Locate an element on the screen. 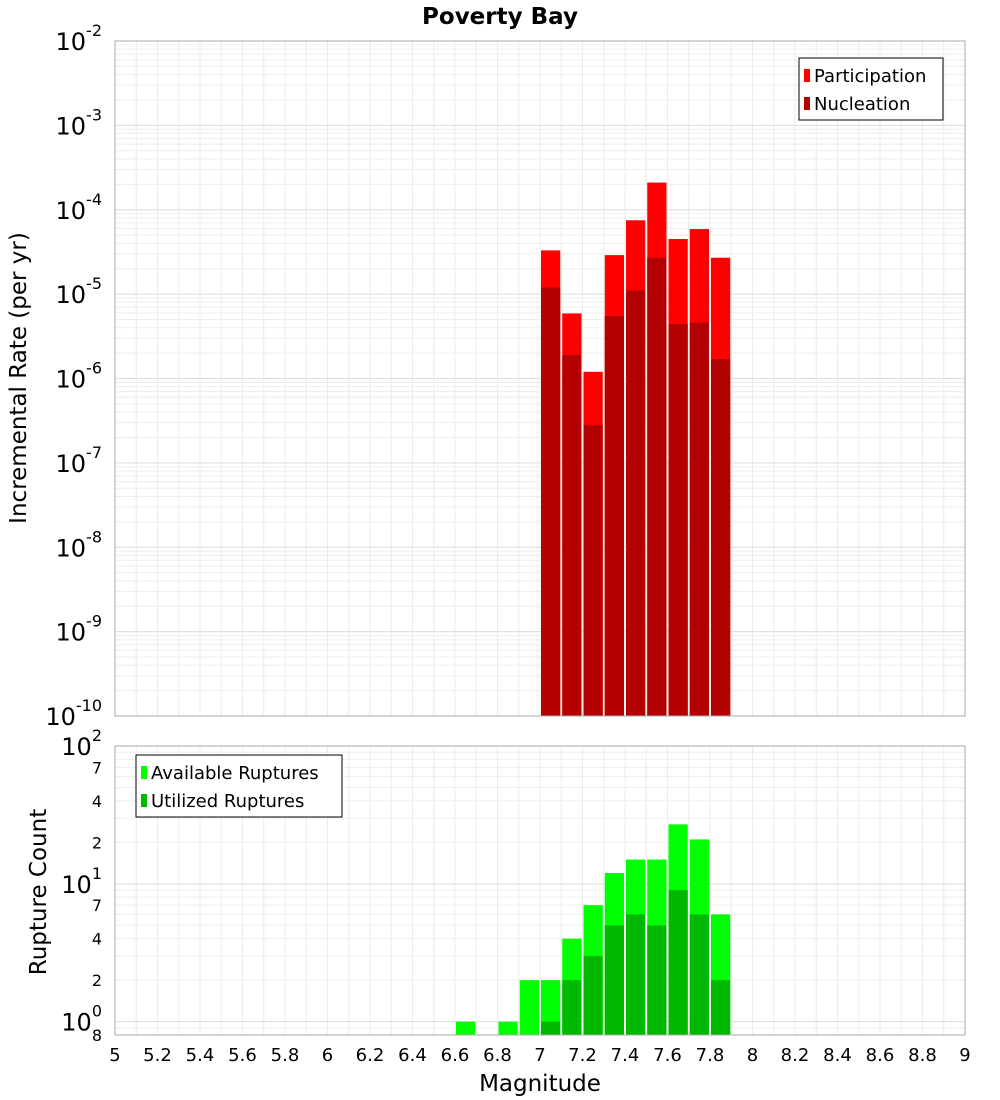 This screenshot has height=1100, width=1000. top-y-tick-label: 10⁻⁶ is located at coordinates (79, 376).